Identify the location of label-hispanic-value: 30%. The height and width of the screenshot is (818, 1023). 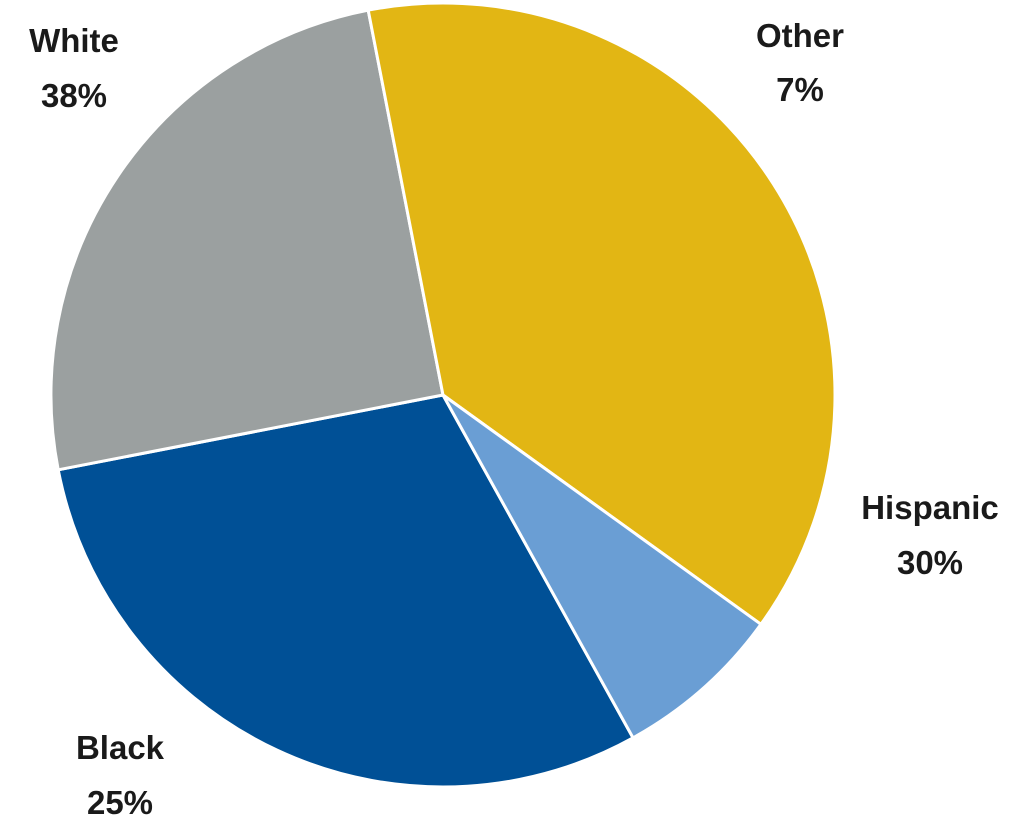
(930, 562).